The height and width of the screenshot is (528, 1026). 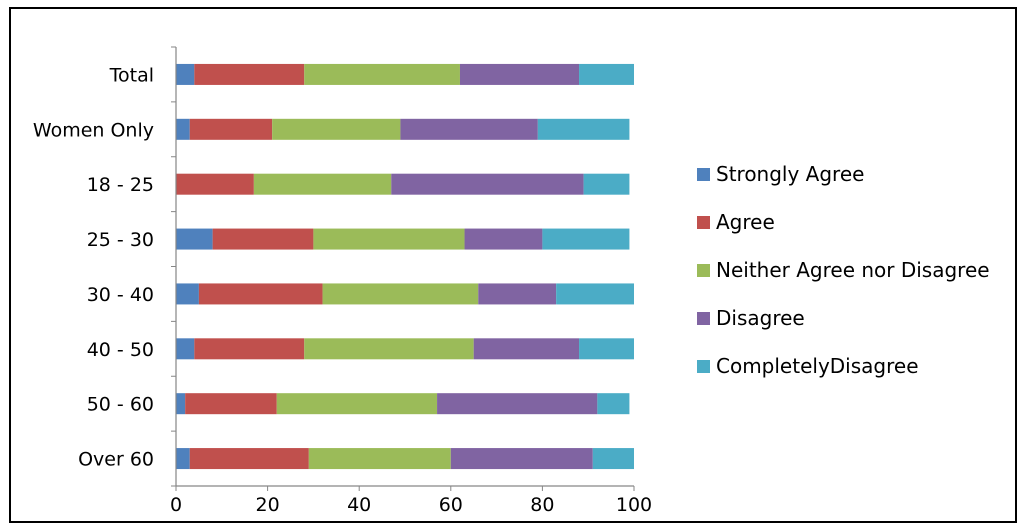 I want to click on category-label: 18 - 25, so click(x=120, y=185).